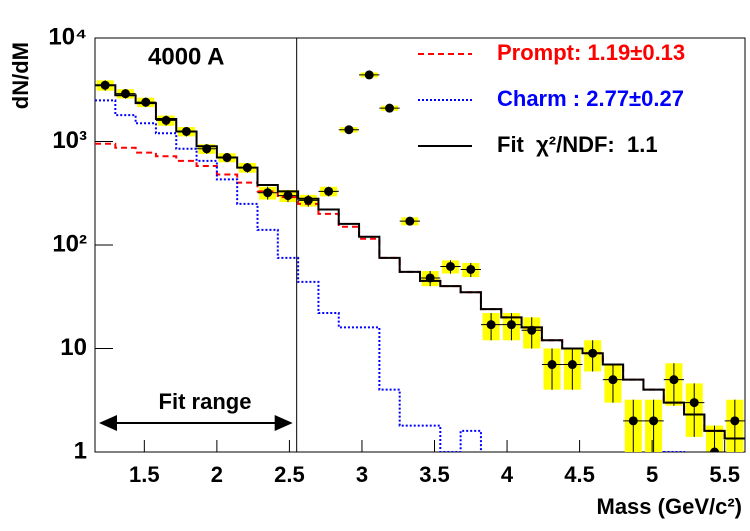 The width and height of the screenshot is (750, 531). Describe the element at coordinates (362, 474) in the screenshot. I see `x-tick-label: 3` at that location.